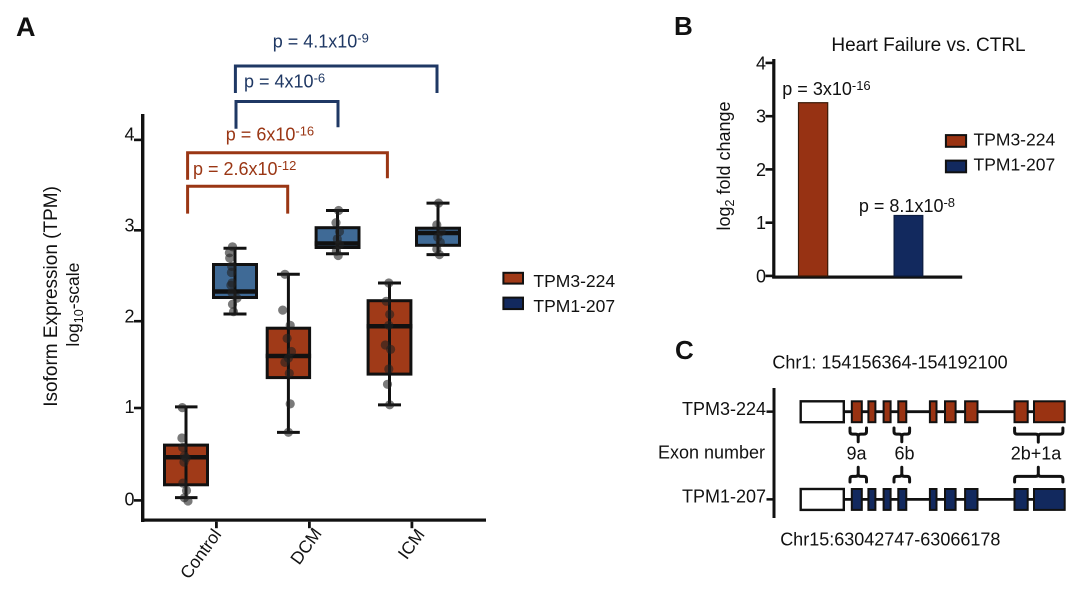 The height and width of the screenshot is (596, 1080). What do you see at coordinates (889, 362) in the screenshot?
I see `svg-text: Chr1: 154156364-154192100` at bounding box center [889, 362].